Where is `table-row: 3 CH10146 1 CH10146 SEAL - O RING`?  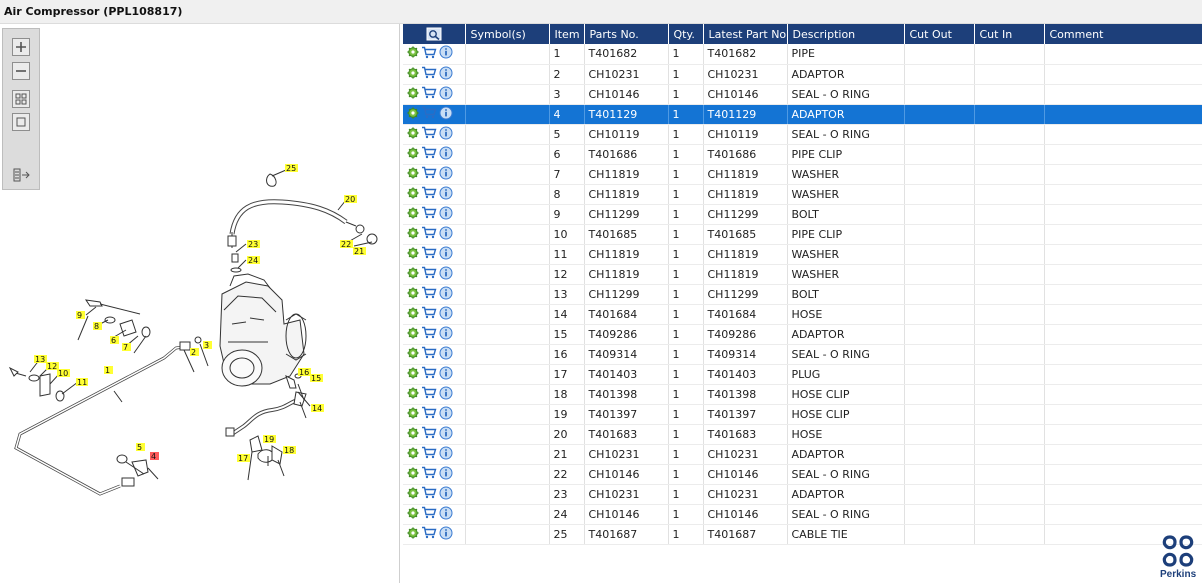 table-row: 3 CH10146 1 CH10146 SEAL - O RING is located at coordinates (802, 94).